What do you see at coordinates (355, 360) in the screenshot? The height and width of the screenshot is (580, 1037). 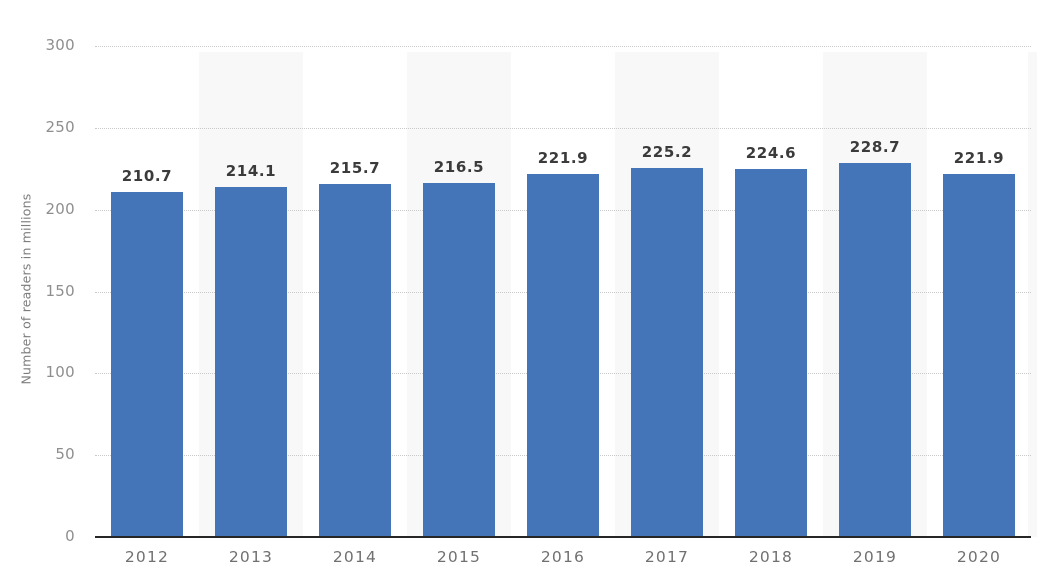 I see `bar-2014` at bounding box center [355, 360].